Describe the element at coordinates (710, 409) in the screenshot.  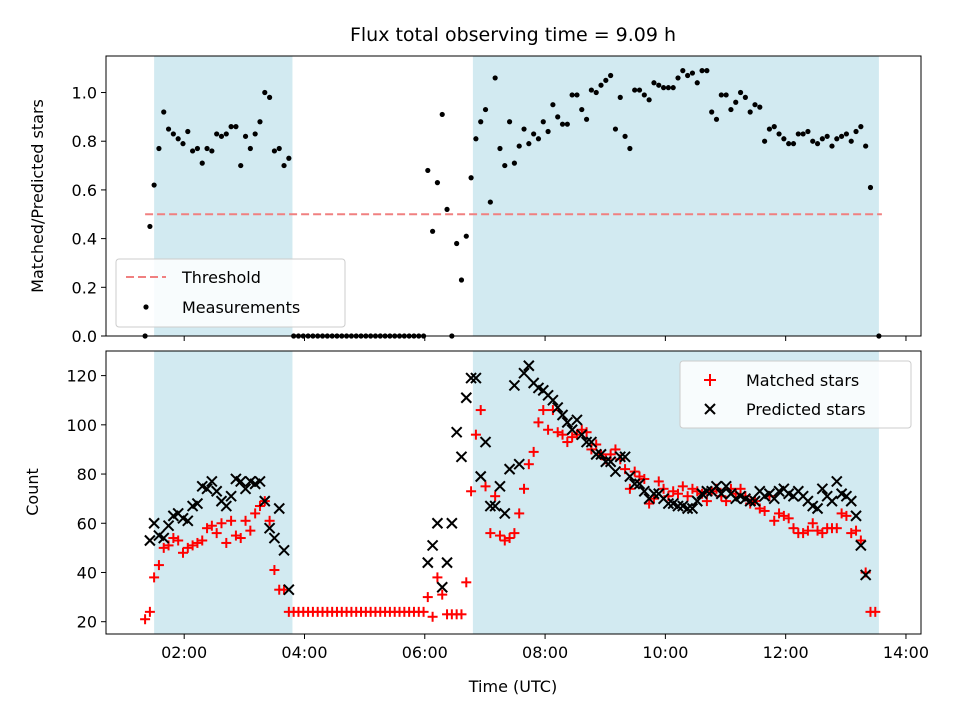
I see `legend-predicted-swatch` at that location.